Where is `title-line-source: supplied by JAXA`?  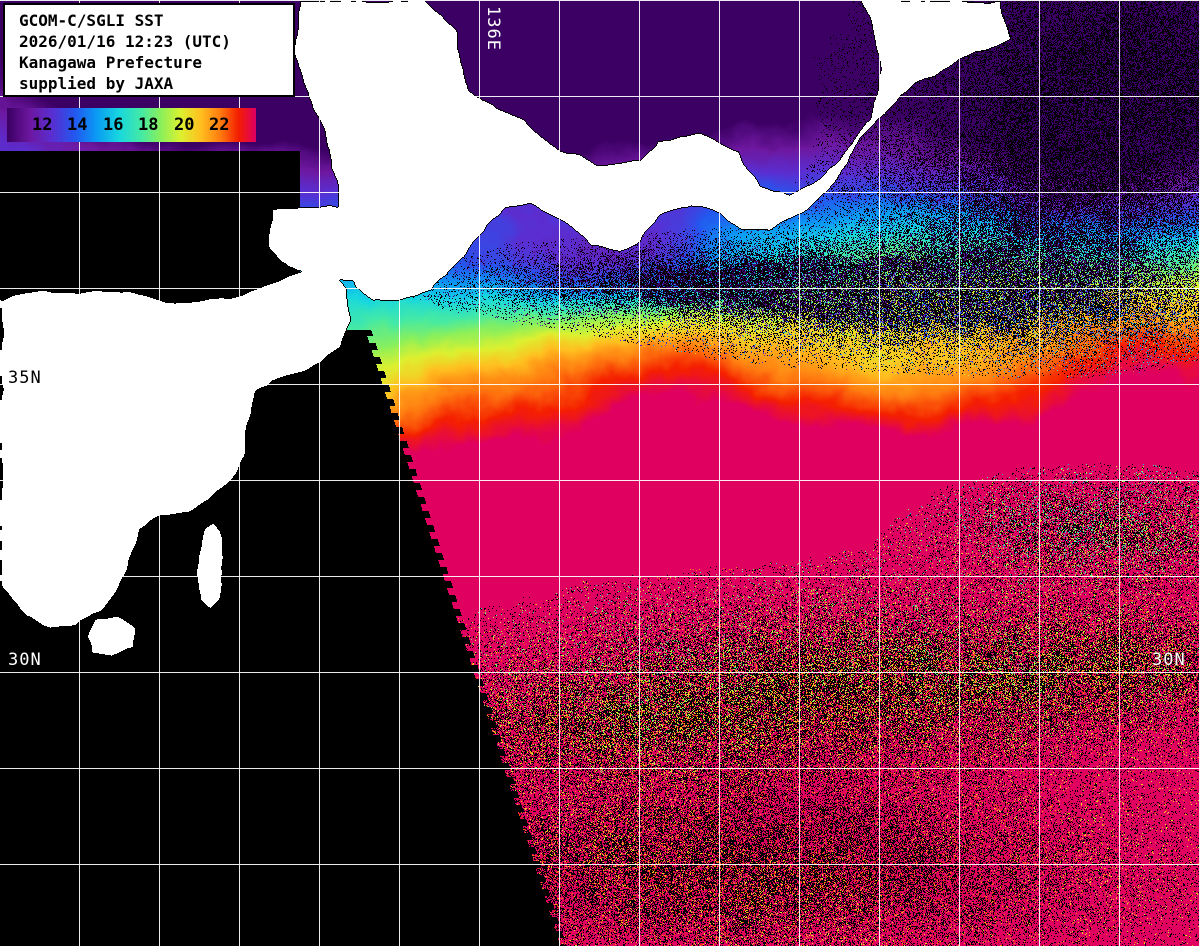
title-line-source: supplied by JAXA is located at coordinates (96, 83).